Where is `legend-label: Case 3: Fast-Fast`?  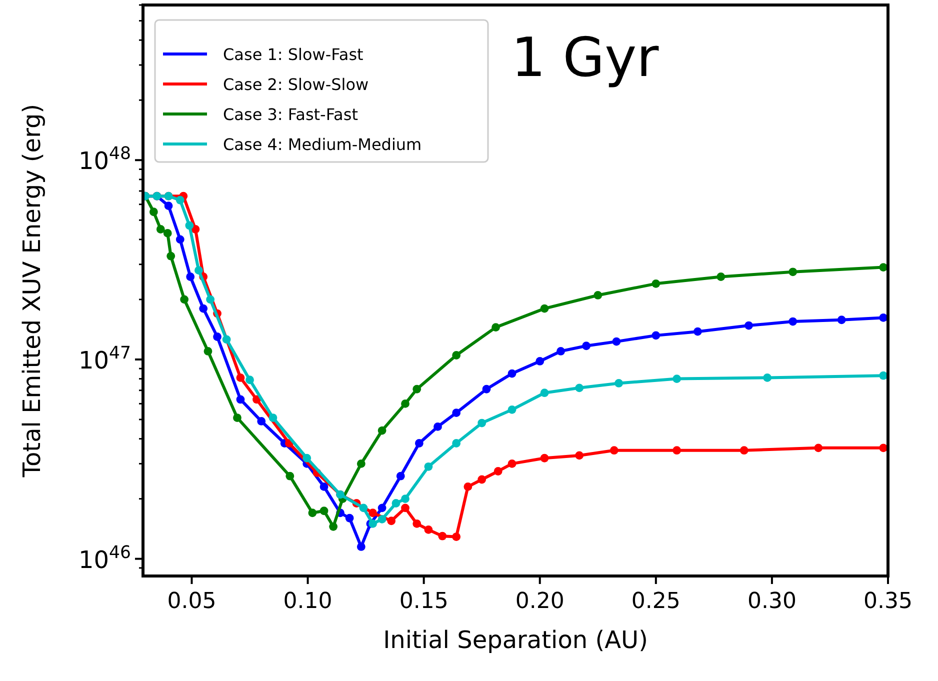 legend-label: Case 3: Fast-Fast is located at coordinates (290, 114).